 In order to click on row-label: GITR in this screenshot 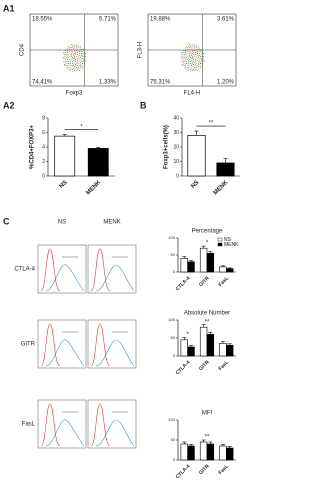, I will do `click(28, 345)`.